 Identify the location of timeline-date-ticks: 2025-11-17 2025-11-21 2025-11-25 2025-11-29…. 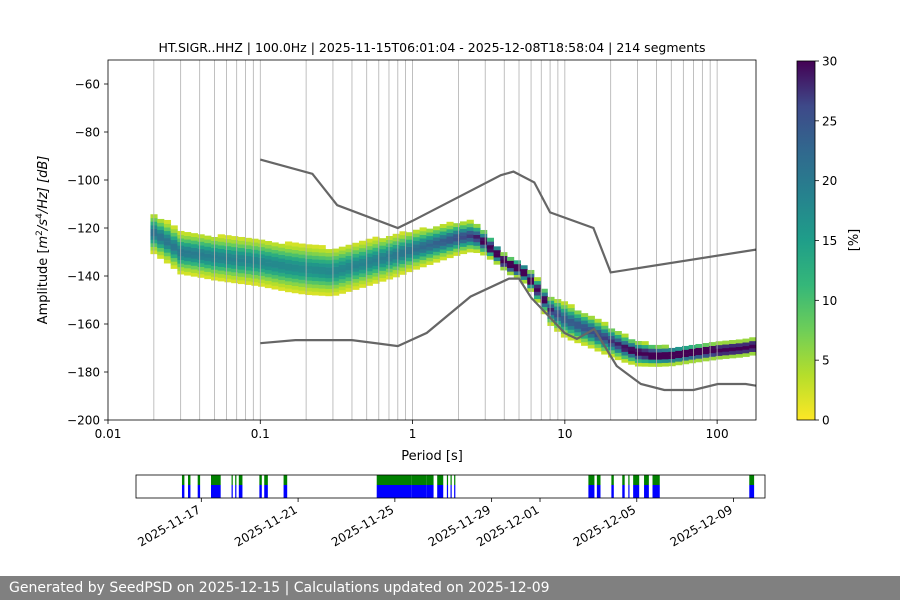
(435, 523).